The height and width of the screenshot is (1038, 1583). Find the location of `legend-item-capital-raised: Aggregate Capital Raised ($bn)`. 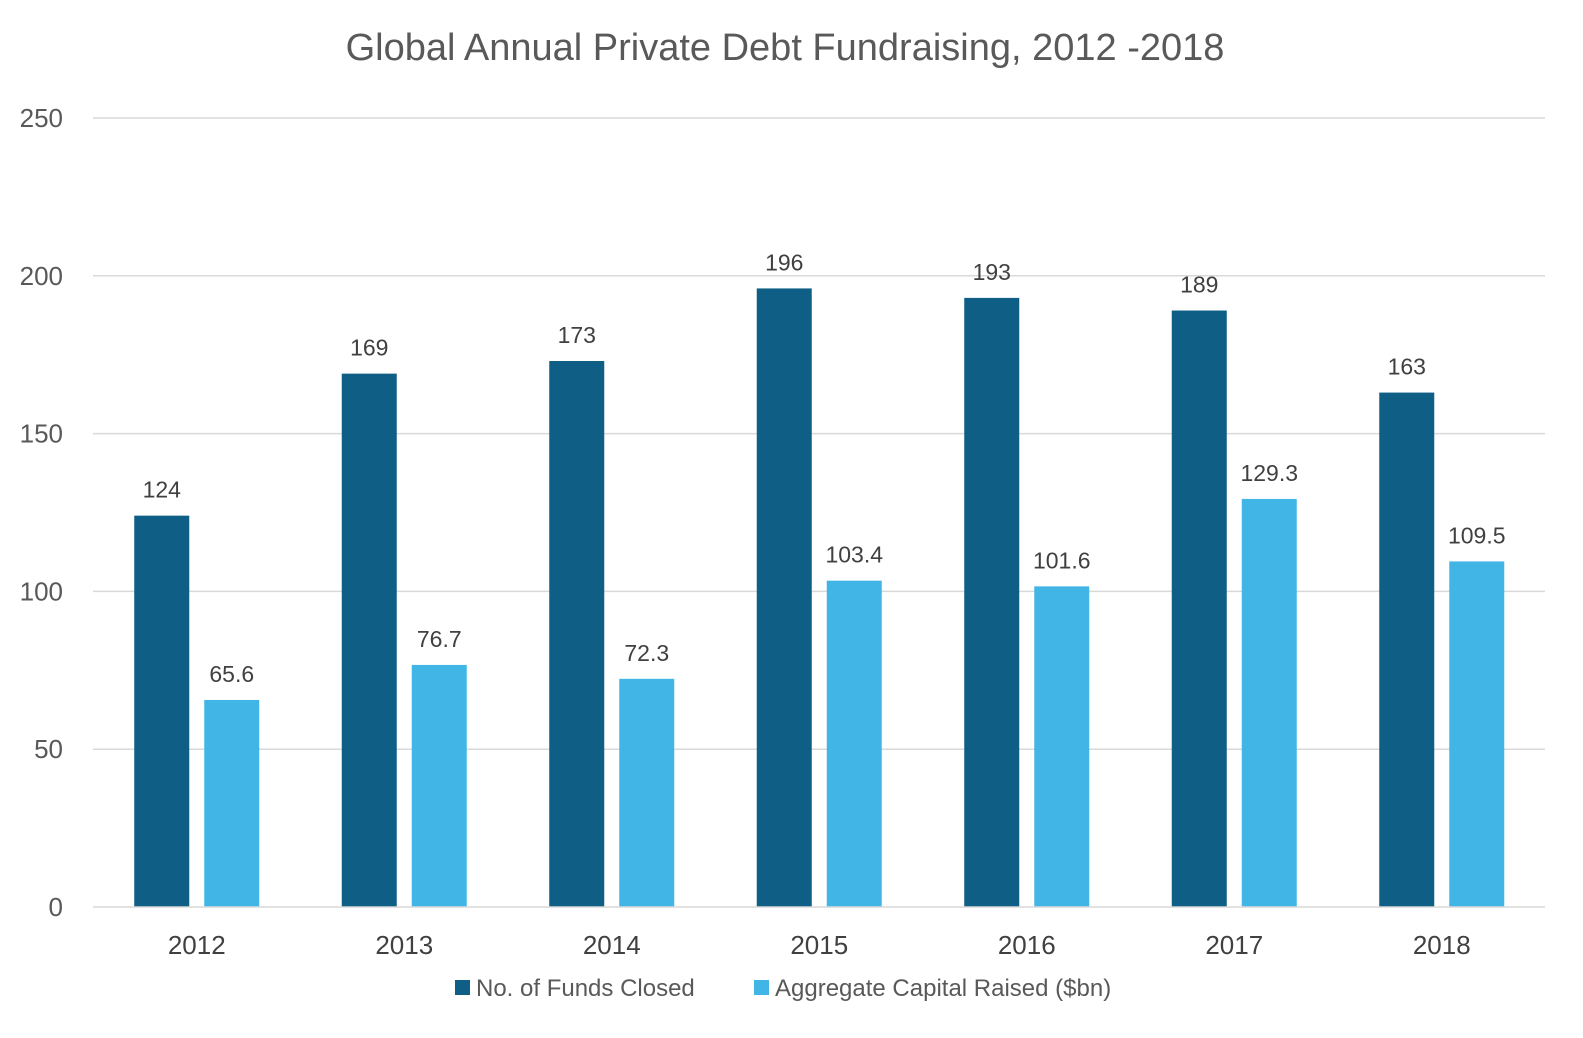

legend-item-capital-raised: Aggregate Capital Raised ($bn) is located at coordinates (932, 988).